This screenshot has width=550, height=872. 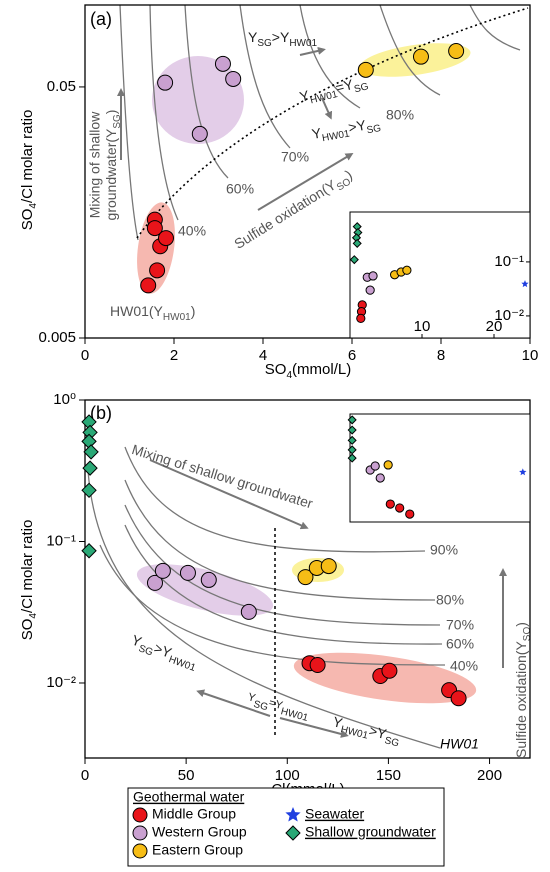 I want to click on legend: Geothermal water, so click(x=286, y=827).